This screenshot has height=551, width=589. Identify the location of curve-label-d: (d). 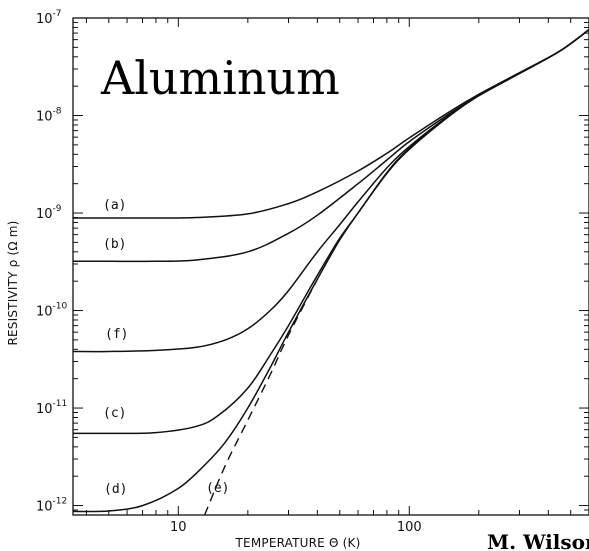
(115, 489).